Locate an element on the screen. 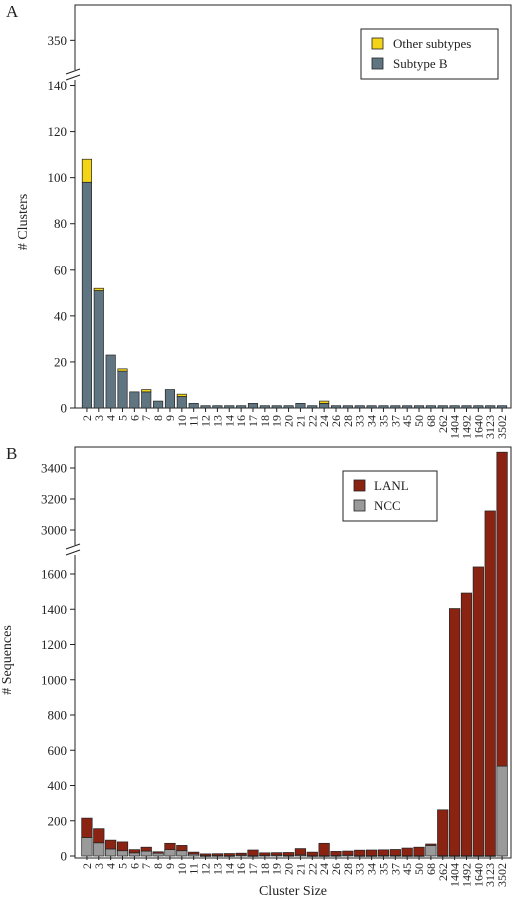  legend-swatch-other is located at coordinates (377, 43).